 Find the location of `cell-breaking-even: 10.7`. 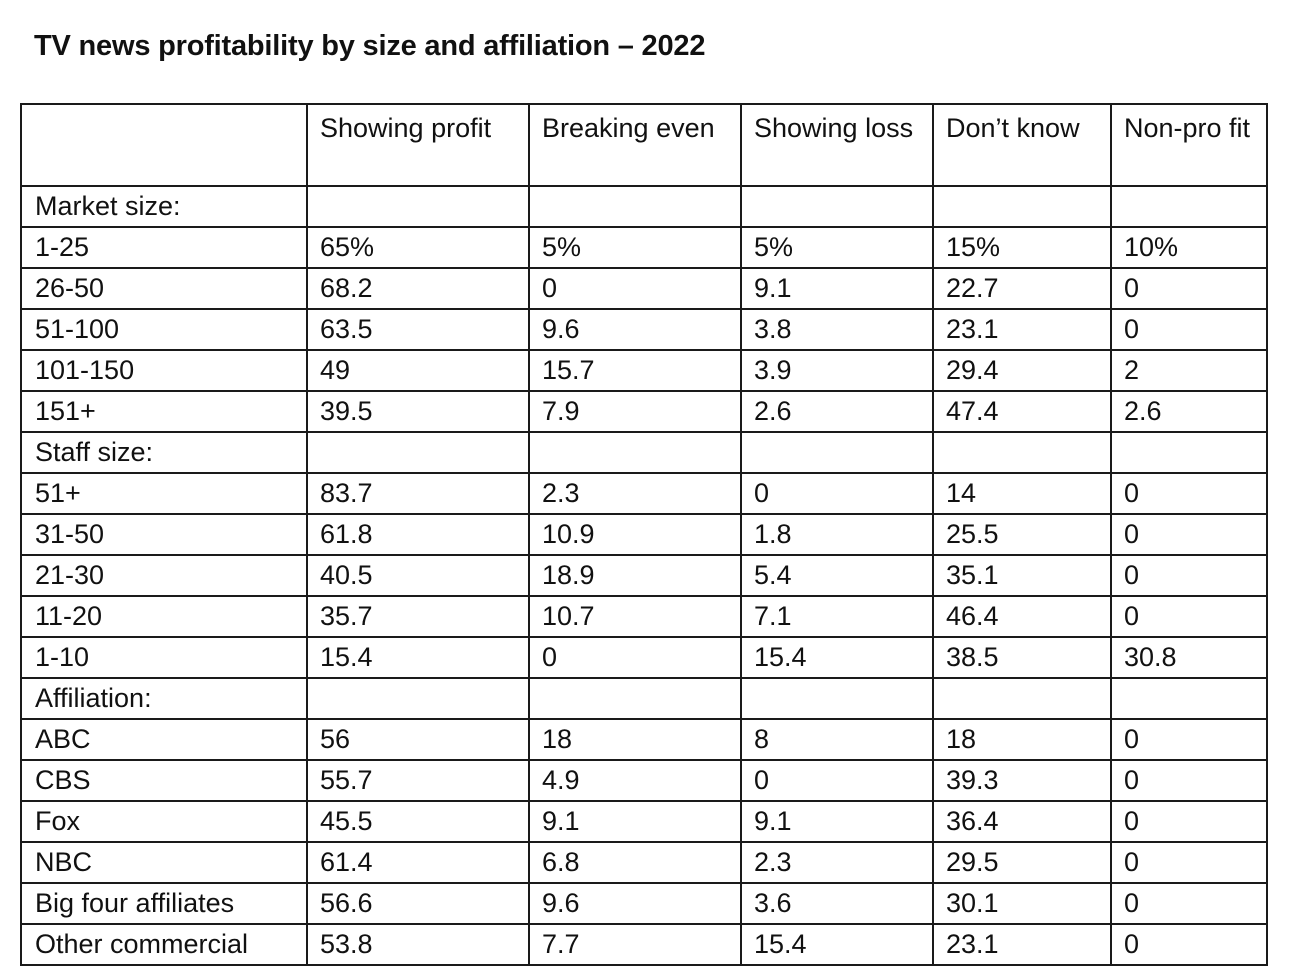

cell-breaking-even: 10.7 is located at coordinates (635, 616).